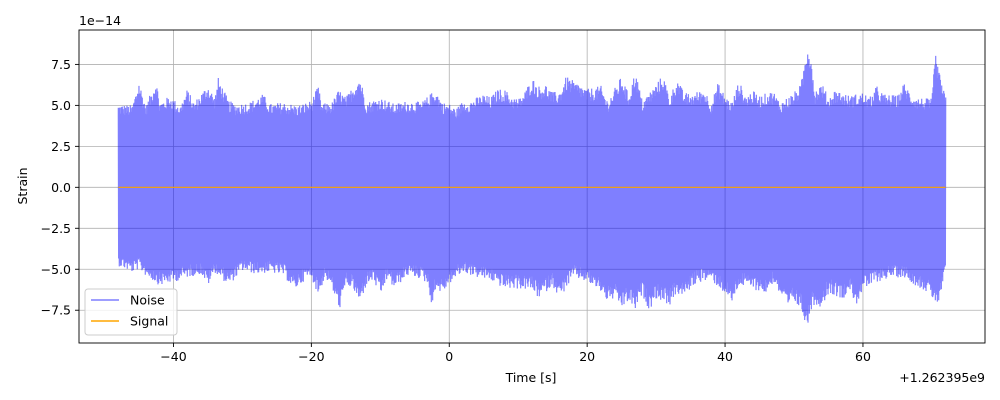  Describe the element at coordinates (515, 353) in the screenshot. I see `x-axis-ticks: −40 −20 0 20 40 60` at that location.